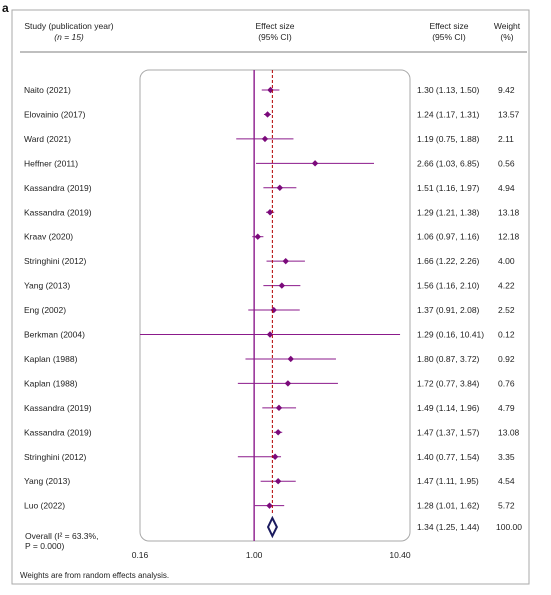 The width and height of the screenshot is (551, 595). Describe the element at coordinates (68, 26) in the screenshot. I see `header-study: Study (publication year)` at that location.